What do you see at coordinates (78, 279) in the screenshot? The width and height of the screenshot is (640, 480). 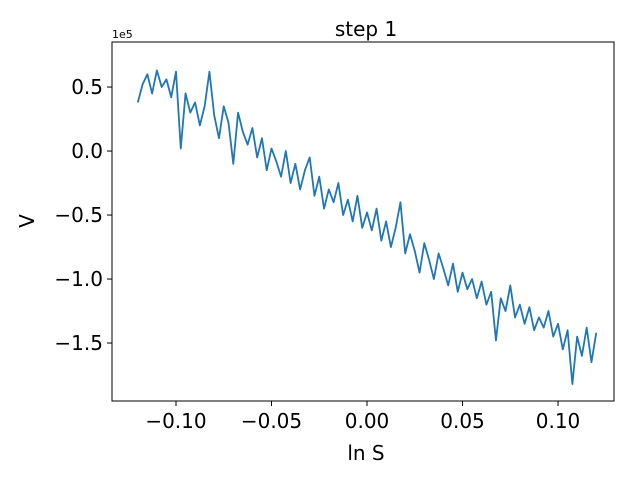 I see `y-tick-label: −1.0` at bounding box center [78, 279].